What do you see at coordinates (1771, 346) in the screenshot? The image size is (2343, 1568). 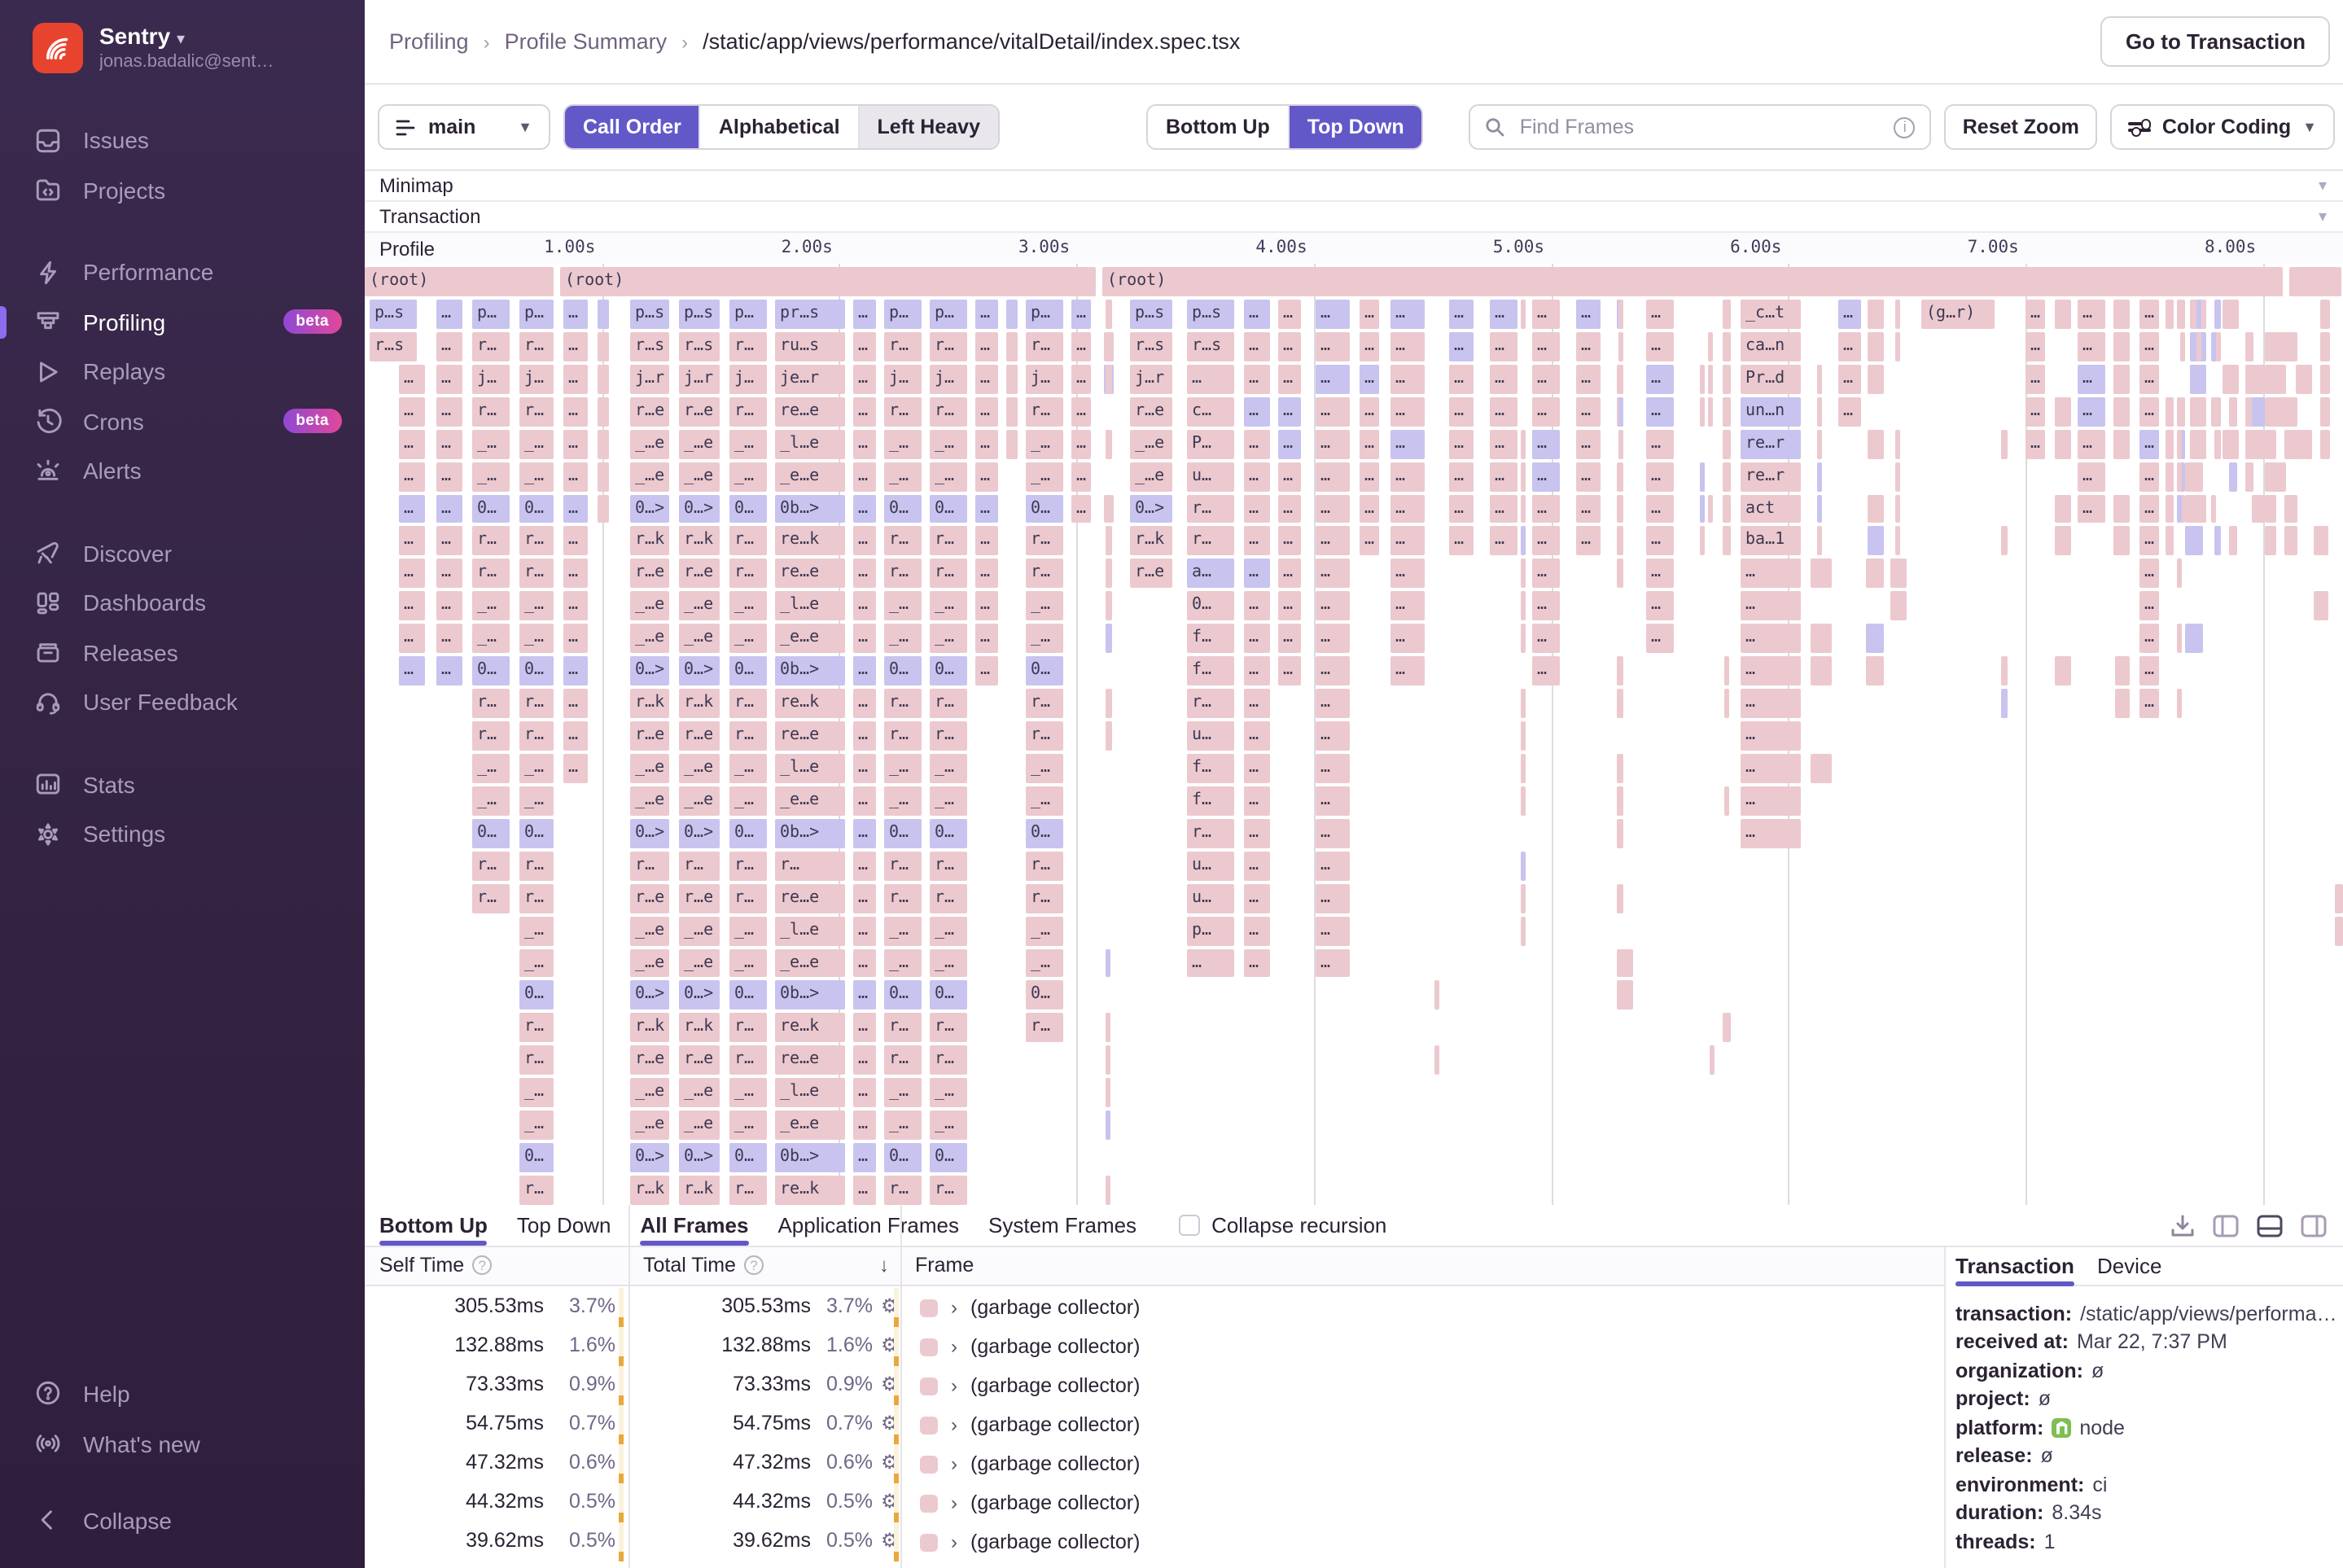 I see `flame-frame: ca…n` at bounding box center [1771, 346].